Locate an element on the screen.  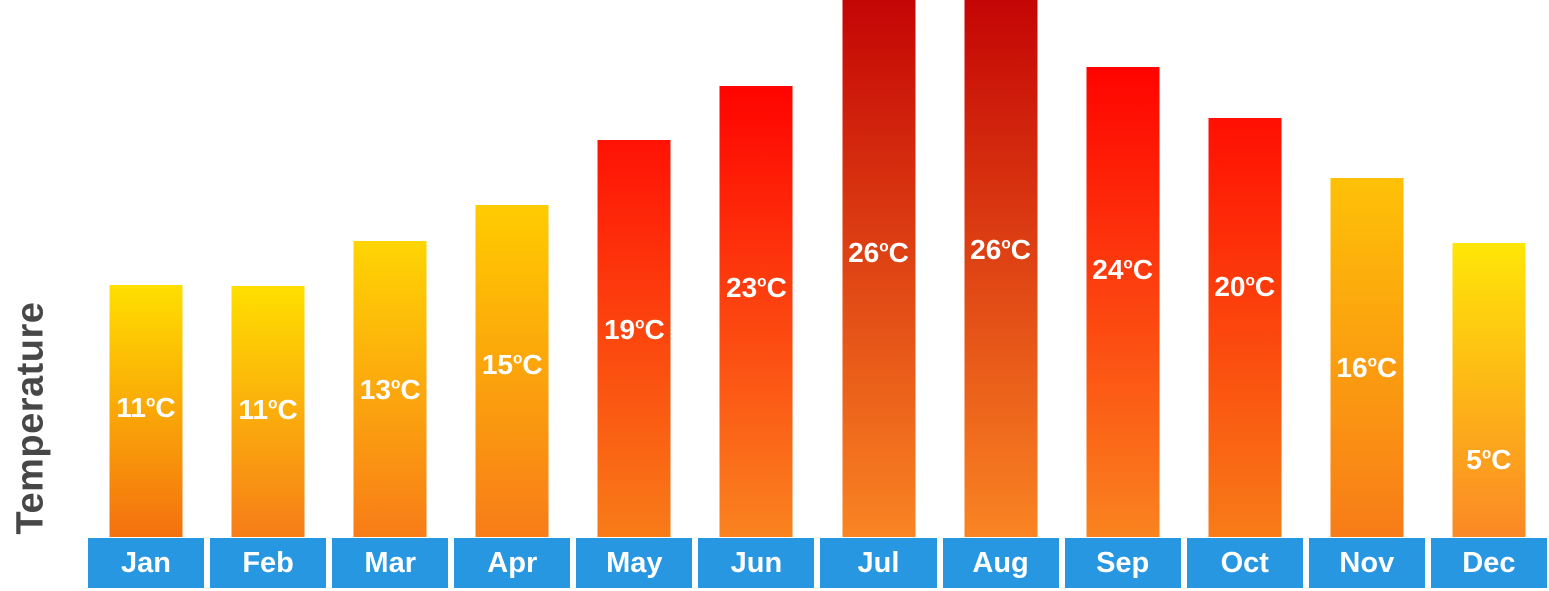
temp-bar-apr: 15oC is located at coordinates (512, 371).